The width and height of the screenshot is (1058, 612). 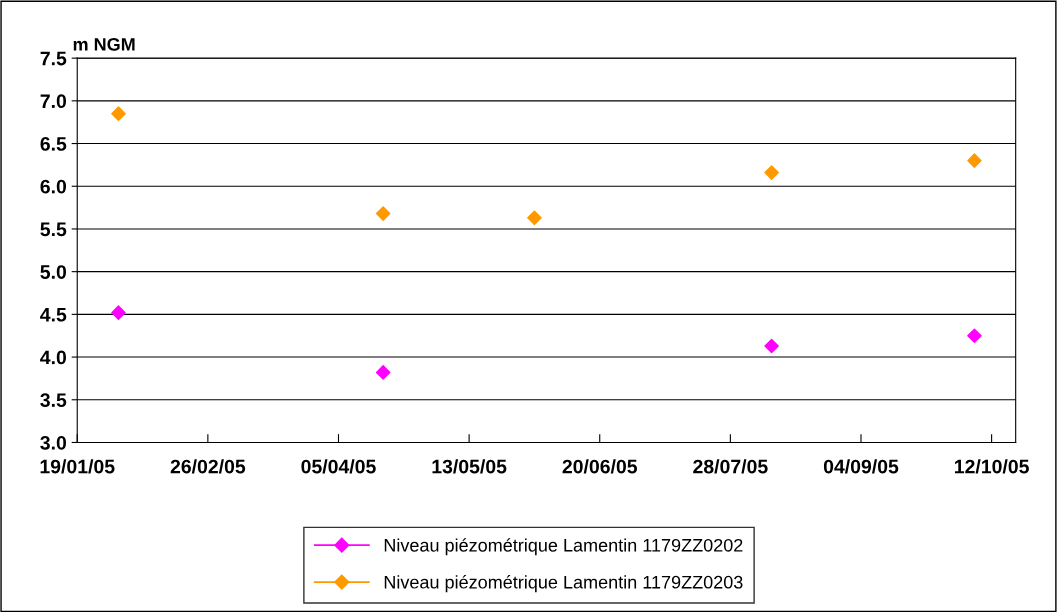 What do you see at coordinates (53, 400) in the screenshot?
I see `y-tick-label: 3.5` at bounding box center [53, 400].